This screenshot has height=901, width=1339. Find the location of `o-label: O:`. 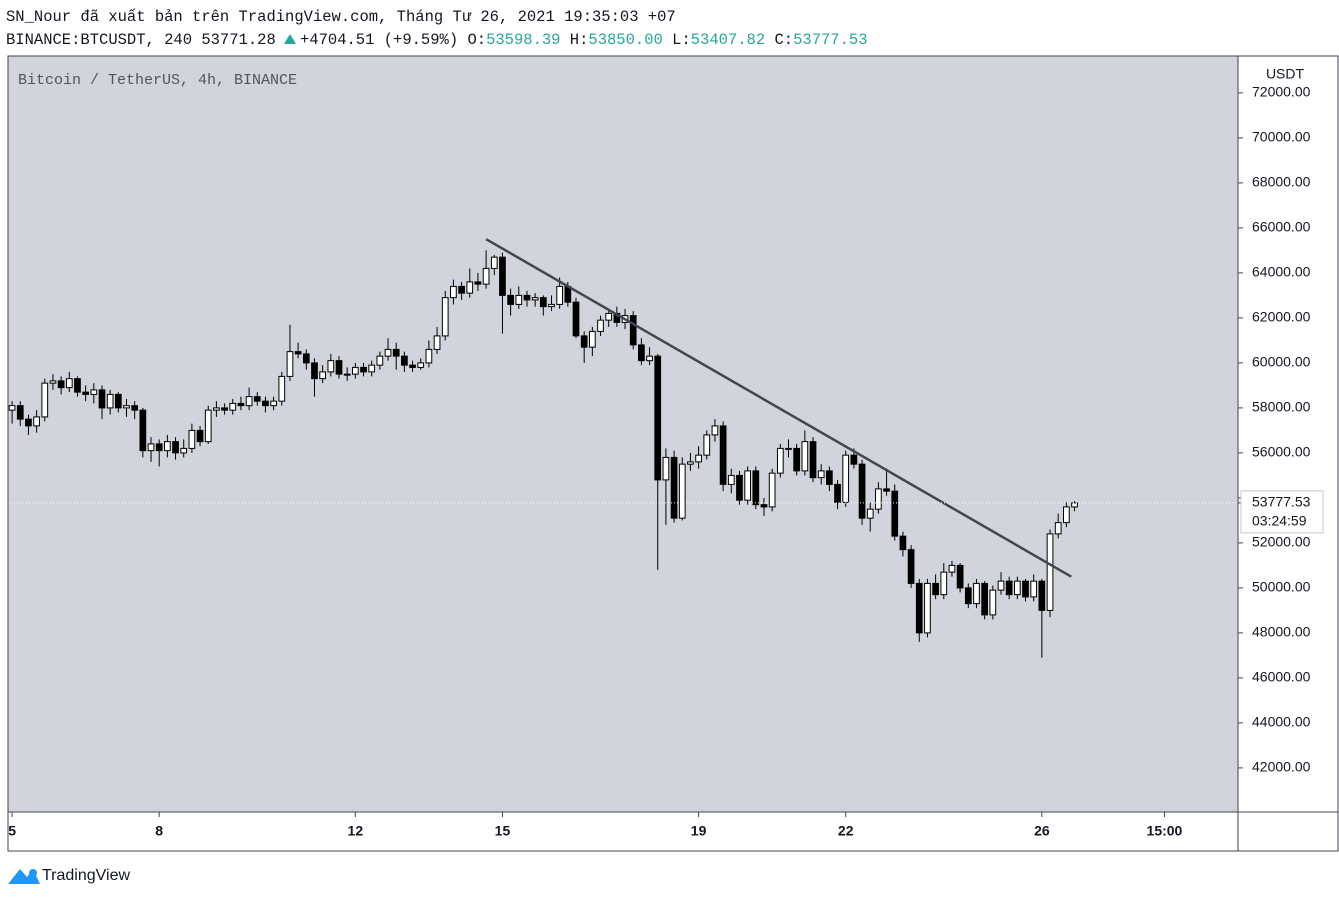

o-label: O: is located at coordinates (476, 40).